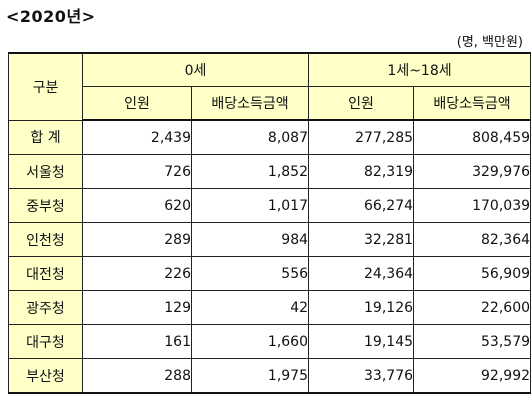 The image size is (531, 414). I want to click on row-label: 서울청, so click(45, 171).